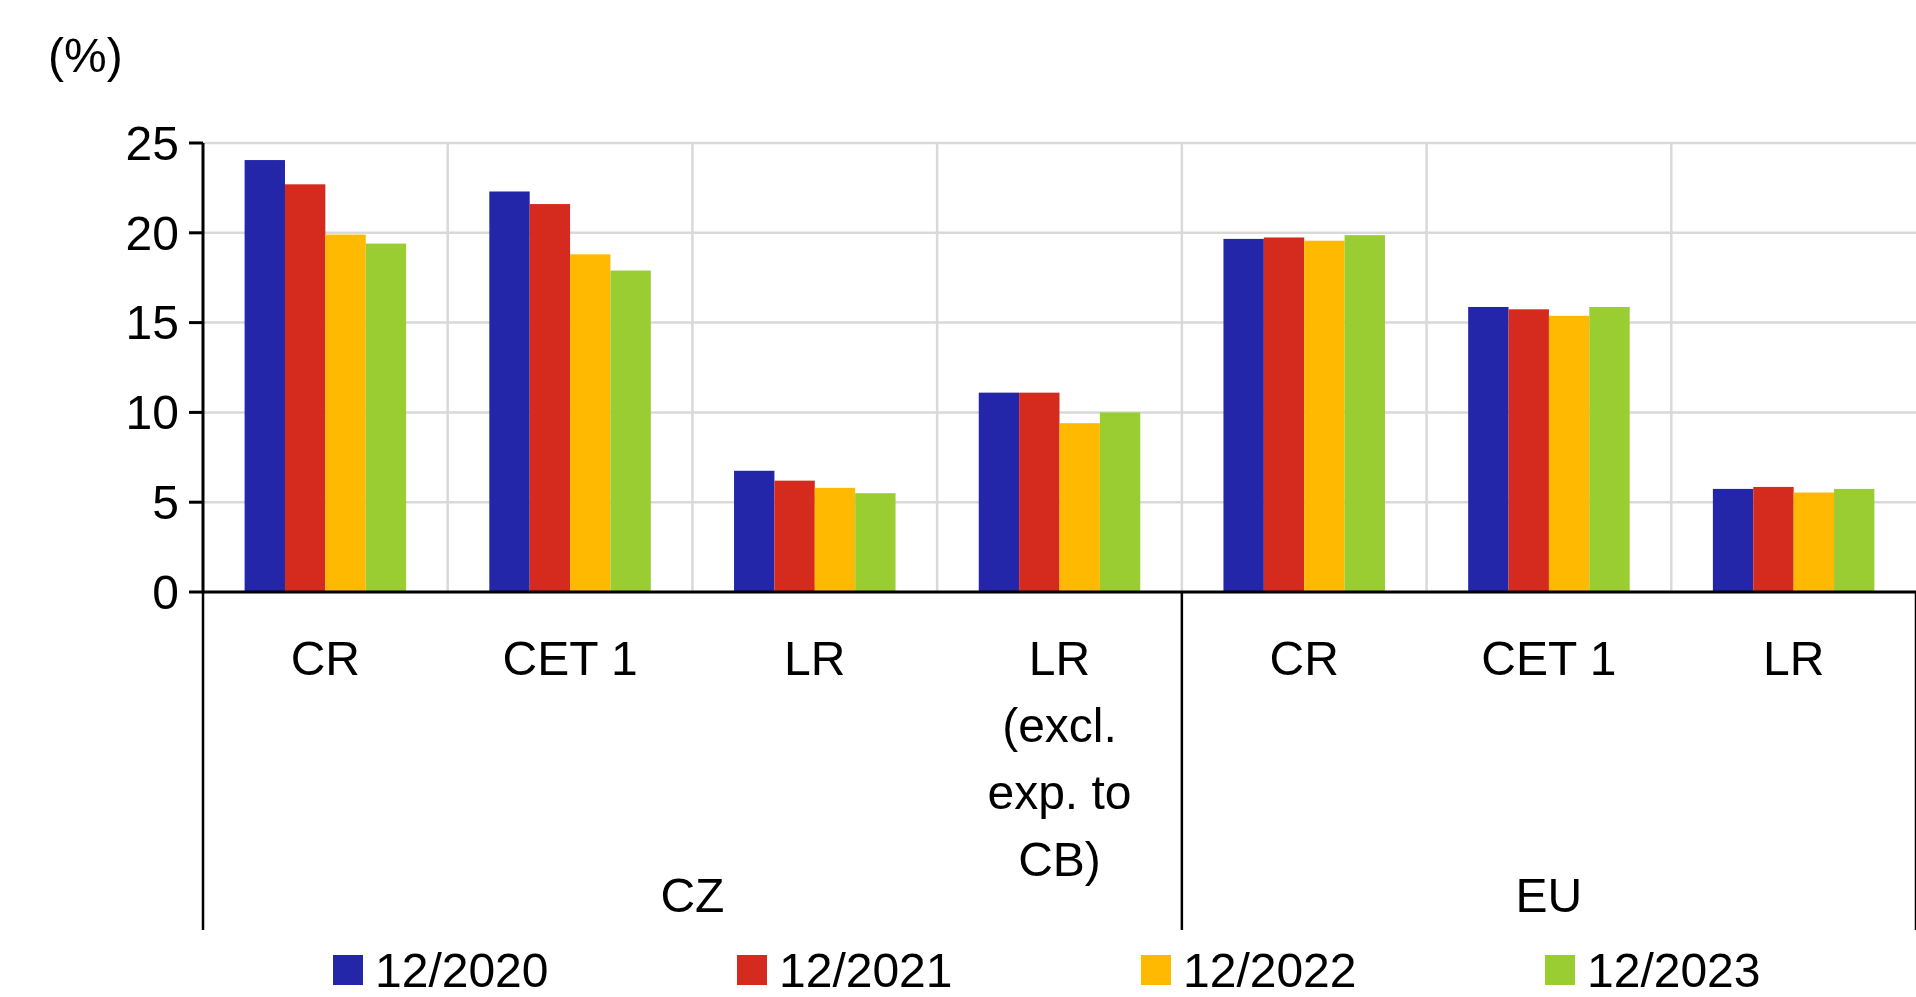  Describe the element at coordinates (85, 55) in the screenshot. I see `y-axis-title: (%)` at that location.